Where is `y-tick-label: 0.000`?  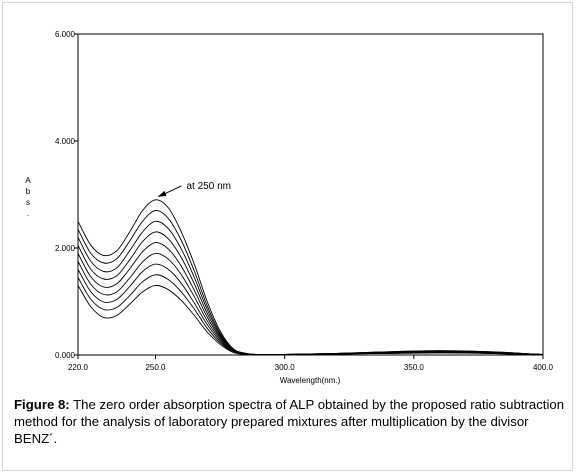 y-tick-label: 0.000 is located at coordinates (65, 355).